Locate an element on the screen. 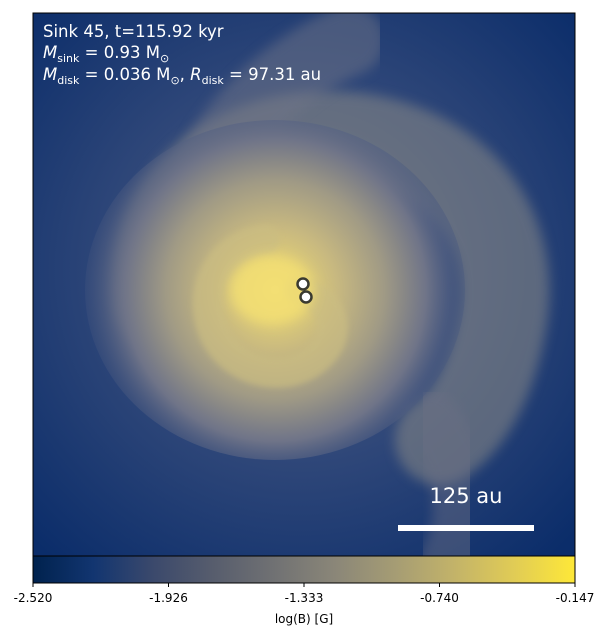 The image size is (606, 640). colorbar-label: log(B) [G] is located at coordinates (304, 619).